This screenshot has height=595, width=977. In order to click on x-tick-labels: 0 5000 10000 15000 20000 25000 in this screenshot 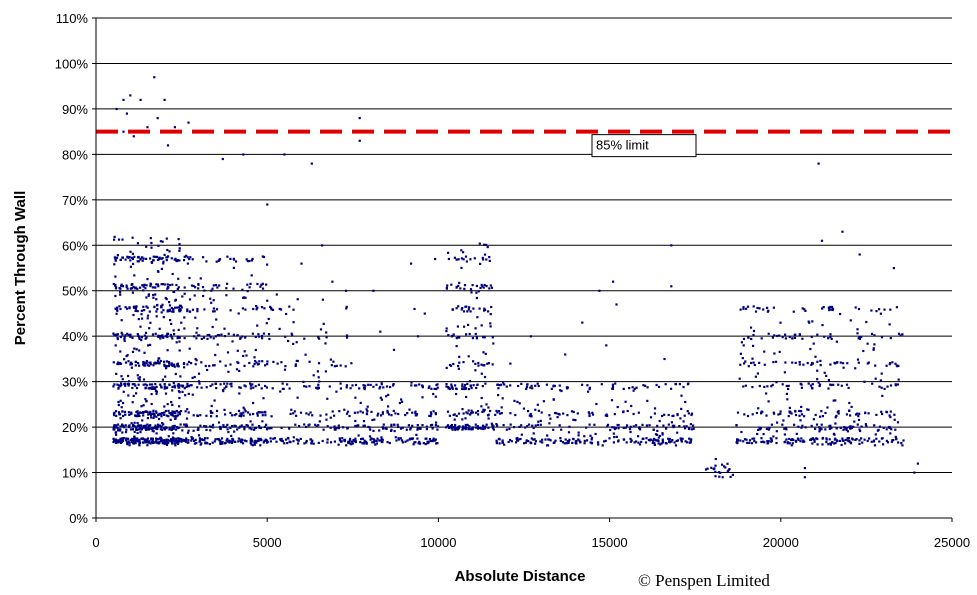, I will do `click(531, 542)`.